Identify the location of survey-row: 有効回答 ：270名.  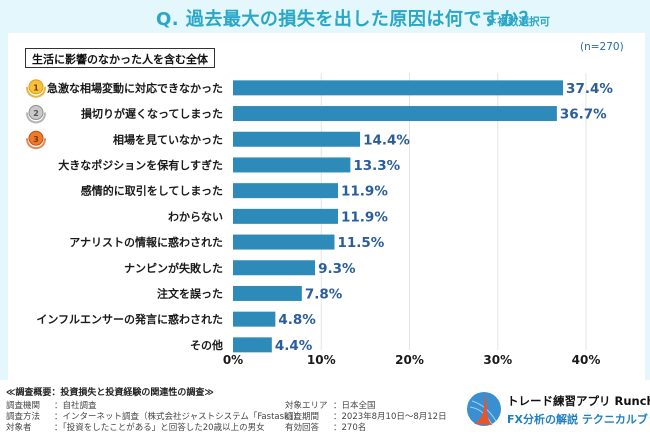
(325, 427).